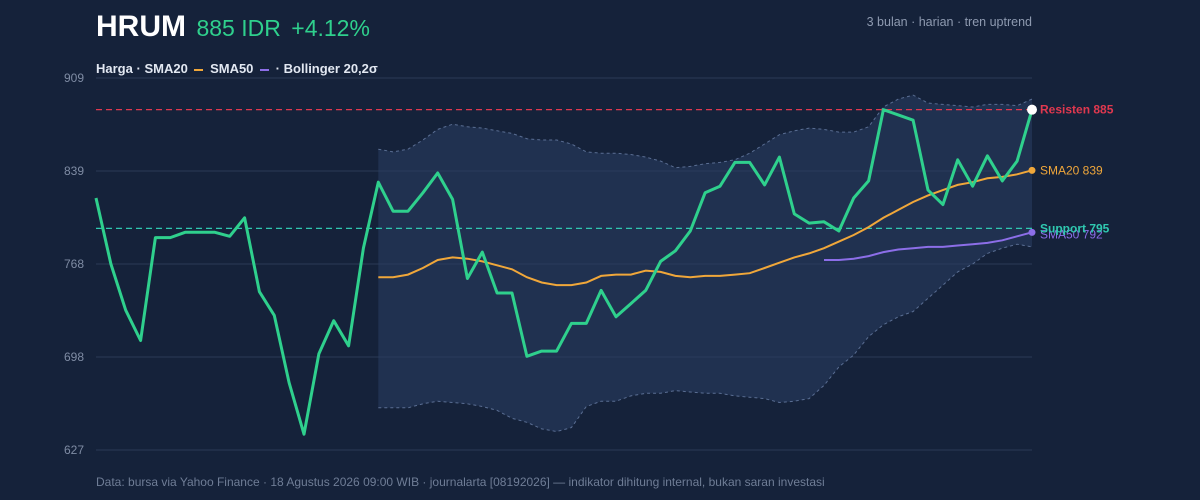  Describe the element at coordinates (1077, 110) in the screenshot. I see `resistance-label: Resisten 885` at that location.